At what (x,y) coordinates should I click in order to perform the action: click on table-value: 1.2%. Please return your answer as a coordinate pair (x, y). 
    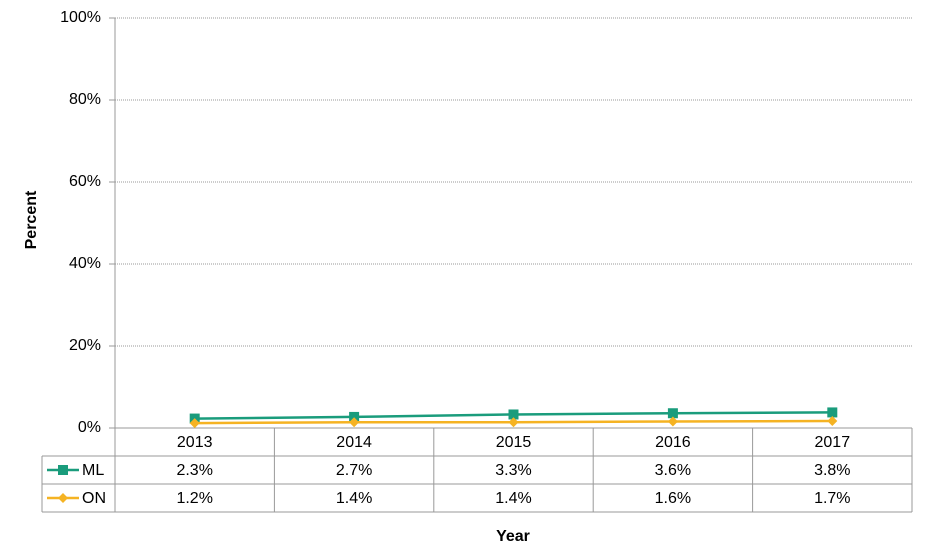
    Looking at the image, I should click on (194, 498).